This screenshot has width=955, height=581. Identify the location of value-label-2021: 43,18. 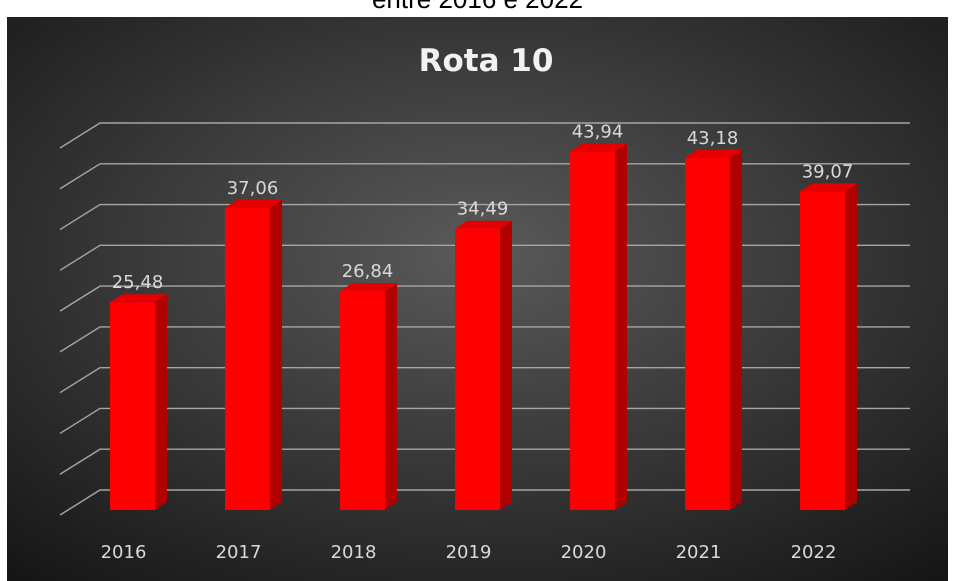
(713, 138).